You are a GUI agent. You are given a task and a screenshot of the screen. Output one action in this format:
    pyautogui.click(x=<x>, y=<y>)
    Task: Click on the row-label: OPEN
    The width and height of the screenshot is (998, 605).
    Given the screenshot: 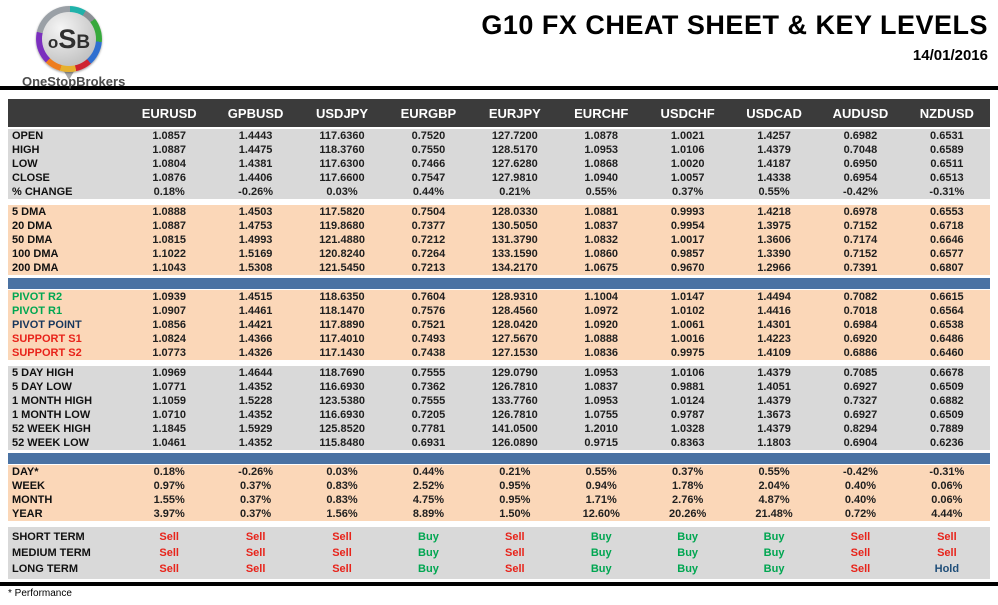 What is the action you would take?
    pyautogui.click(x=28, y=136)
    